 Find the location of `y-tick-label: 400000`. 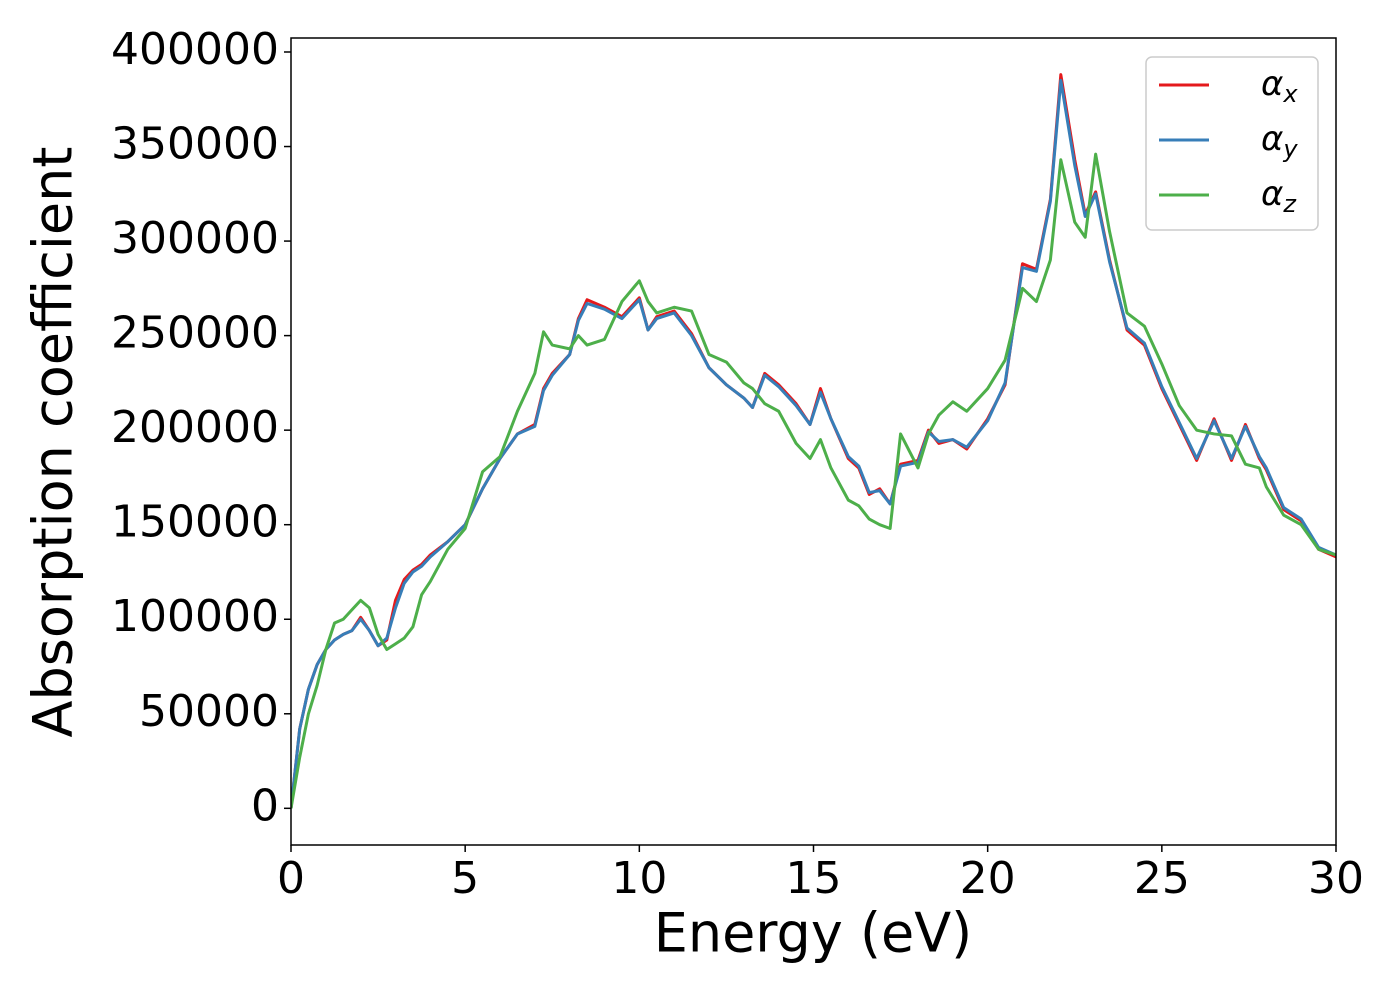

y-tick-label: 400000 is located at coordinates (195, 49).